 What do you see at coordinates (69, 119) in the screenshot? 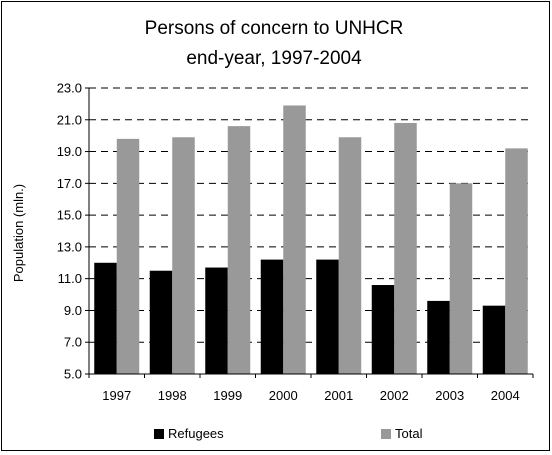
I see `y-tick-label: 21.0` at bounding box center [69, 119].